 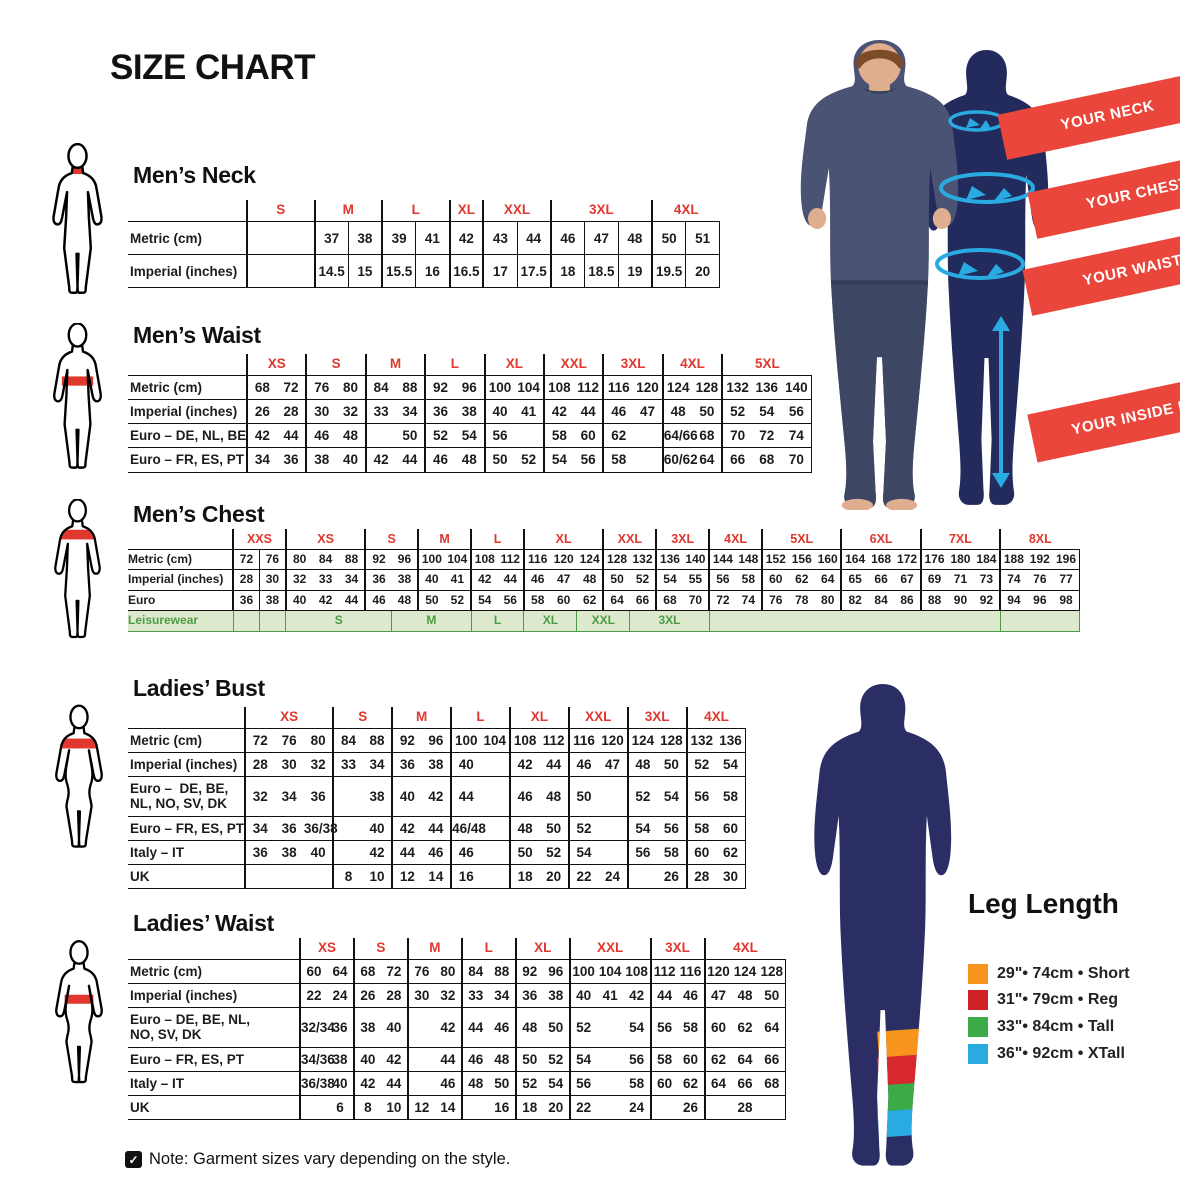 What do you see at coordinates (420, 1107) in the screenshot?
I see `size-cell: 12` at bounding box center [420, 1107].